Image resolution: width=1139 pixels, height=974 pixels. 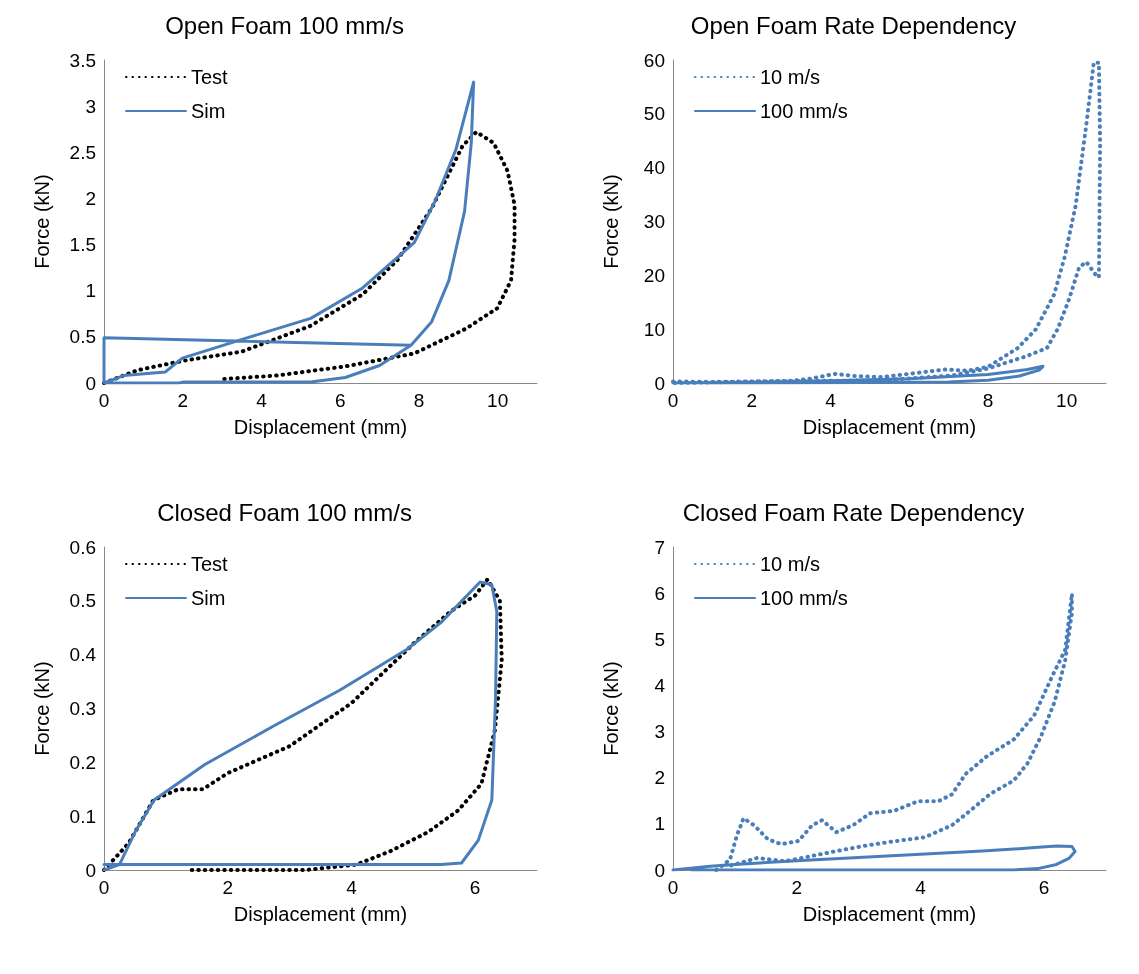 What do you see at coordinates (654, 221) in the screenshot?
I see `y-tick-label: 30` at bounding box center [654, 221].